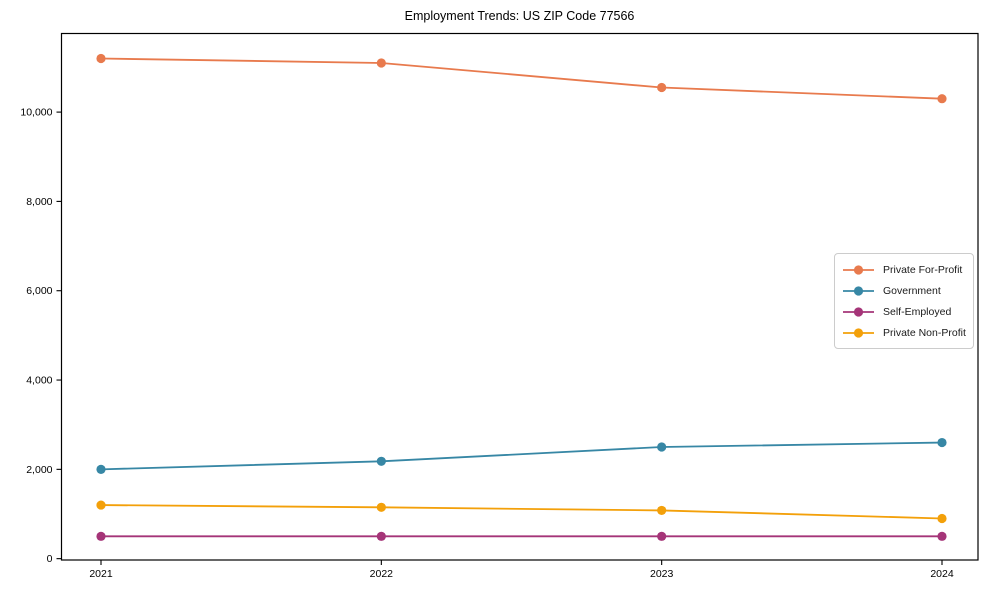  I want to click on series-line-private-non-profit, so click(521, 512).